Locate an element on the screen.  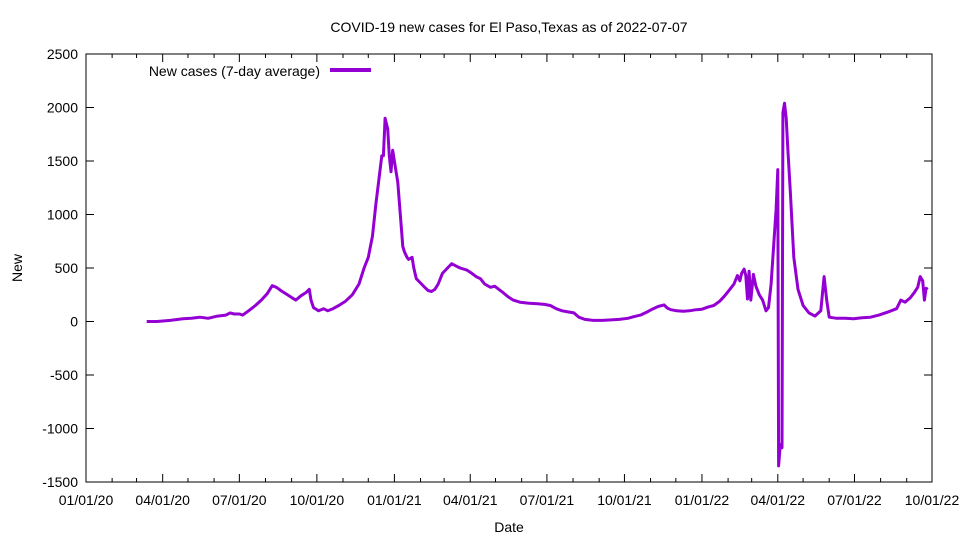
x-tick-label: 04/01/22 is located at coordinates (778, 500).